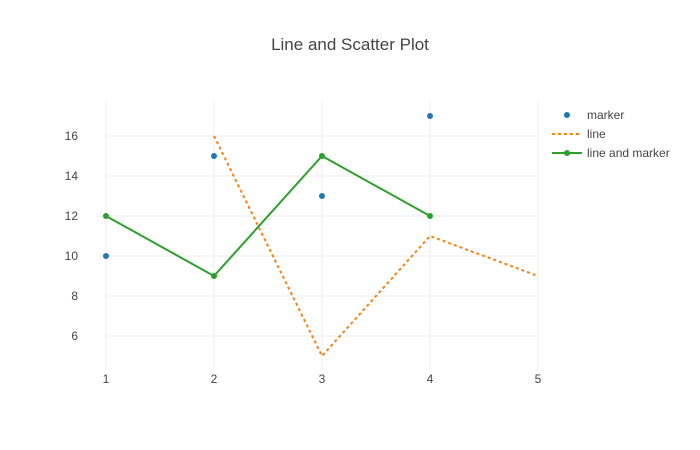  Describe the element at coordinates (322, 379) in the screenshot. I see `x-tick-label: 3` at that location.